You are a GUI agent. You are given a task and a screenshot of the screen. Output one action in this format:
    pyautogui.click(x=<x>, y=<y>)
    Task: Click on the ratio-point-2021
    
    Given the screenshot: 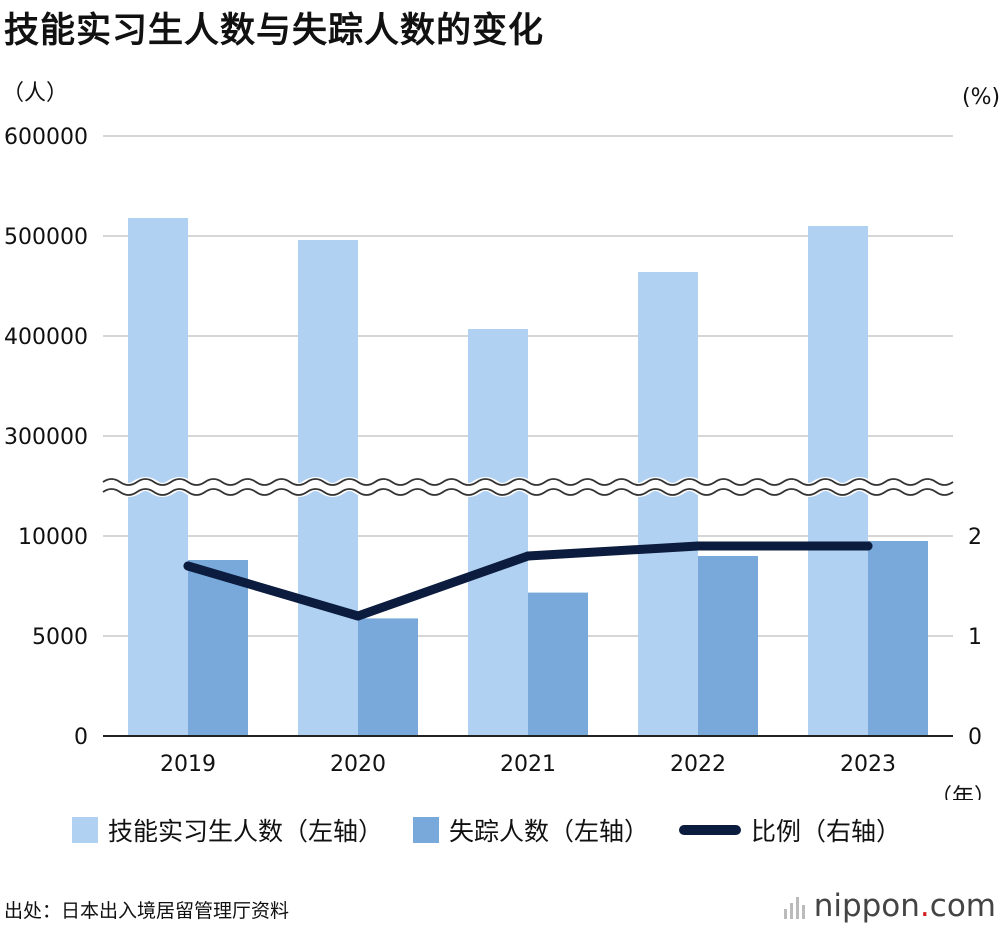 What is the action you would take?
    pyautogui.click(x=528, y=556)
    